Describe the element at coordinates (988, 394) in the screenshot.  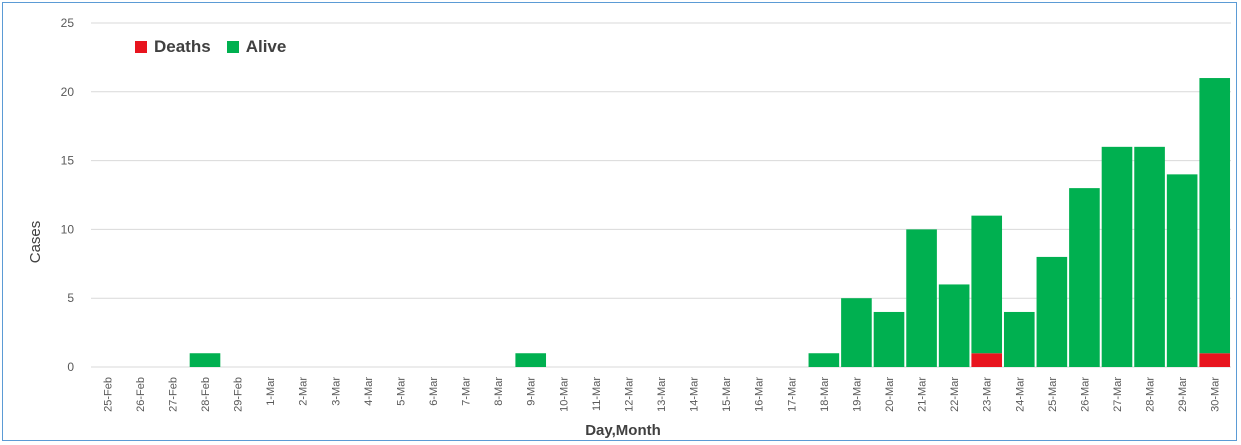
I see `x-tick-label: 23-Mar` at that location.